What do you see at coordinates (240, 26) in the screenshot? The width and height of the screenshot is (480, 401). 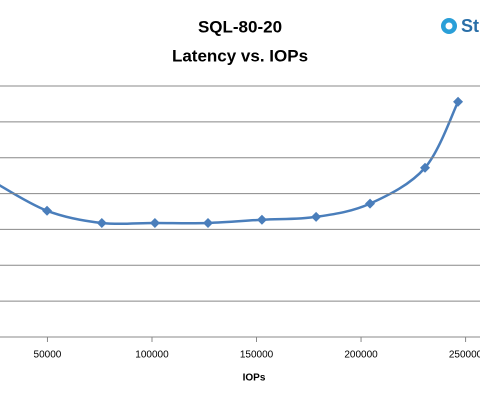 I see `chart-title: SQL-80-20` at bounding box center [240, 26].